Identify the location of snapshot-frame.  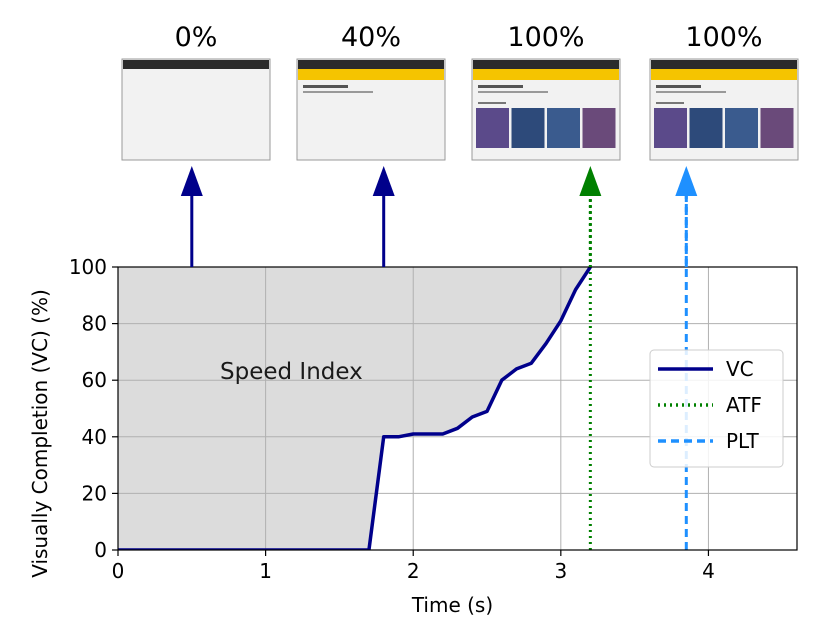
(196, 109).